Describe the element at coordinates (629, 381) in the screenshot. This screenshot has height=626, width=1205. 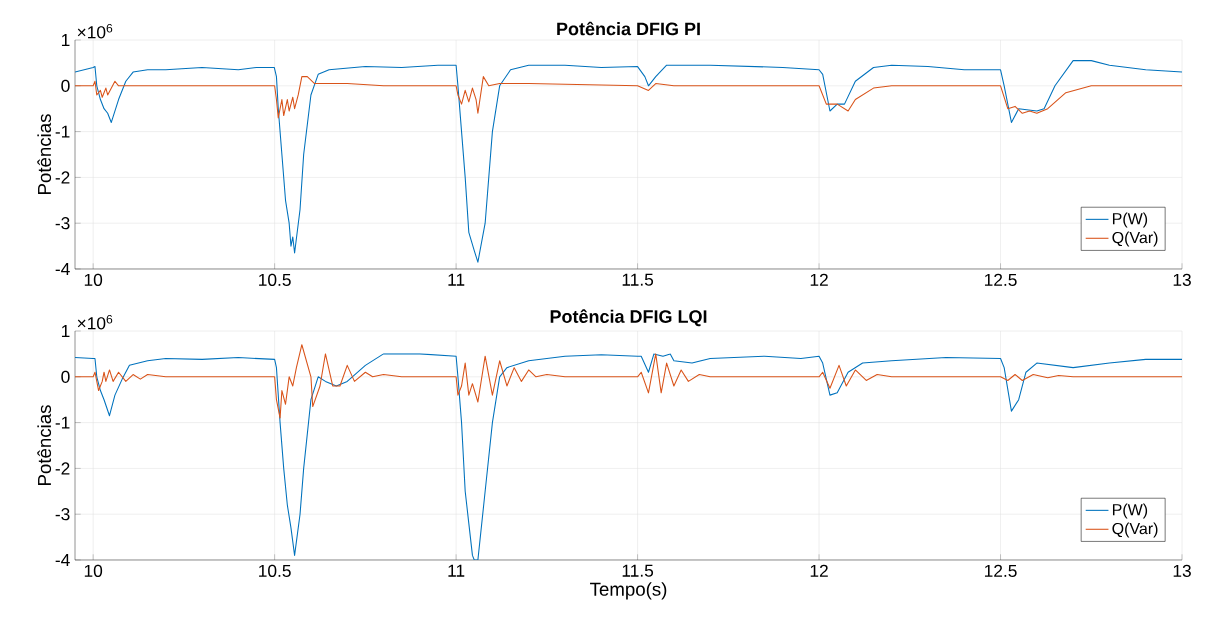
I see `line-series` at that location.